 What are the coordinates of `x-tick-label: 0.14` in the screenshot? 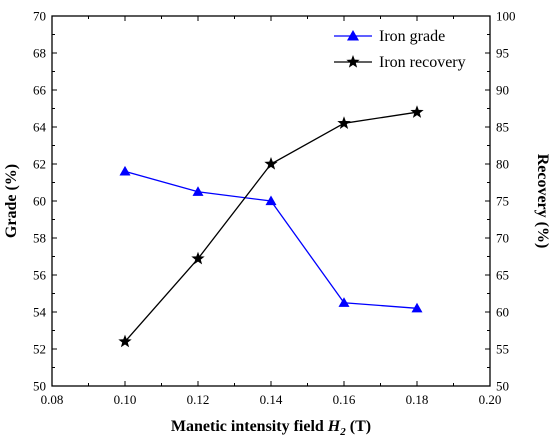 It's located at (271, 399).